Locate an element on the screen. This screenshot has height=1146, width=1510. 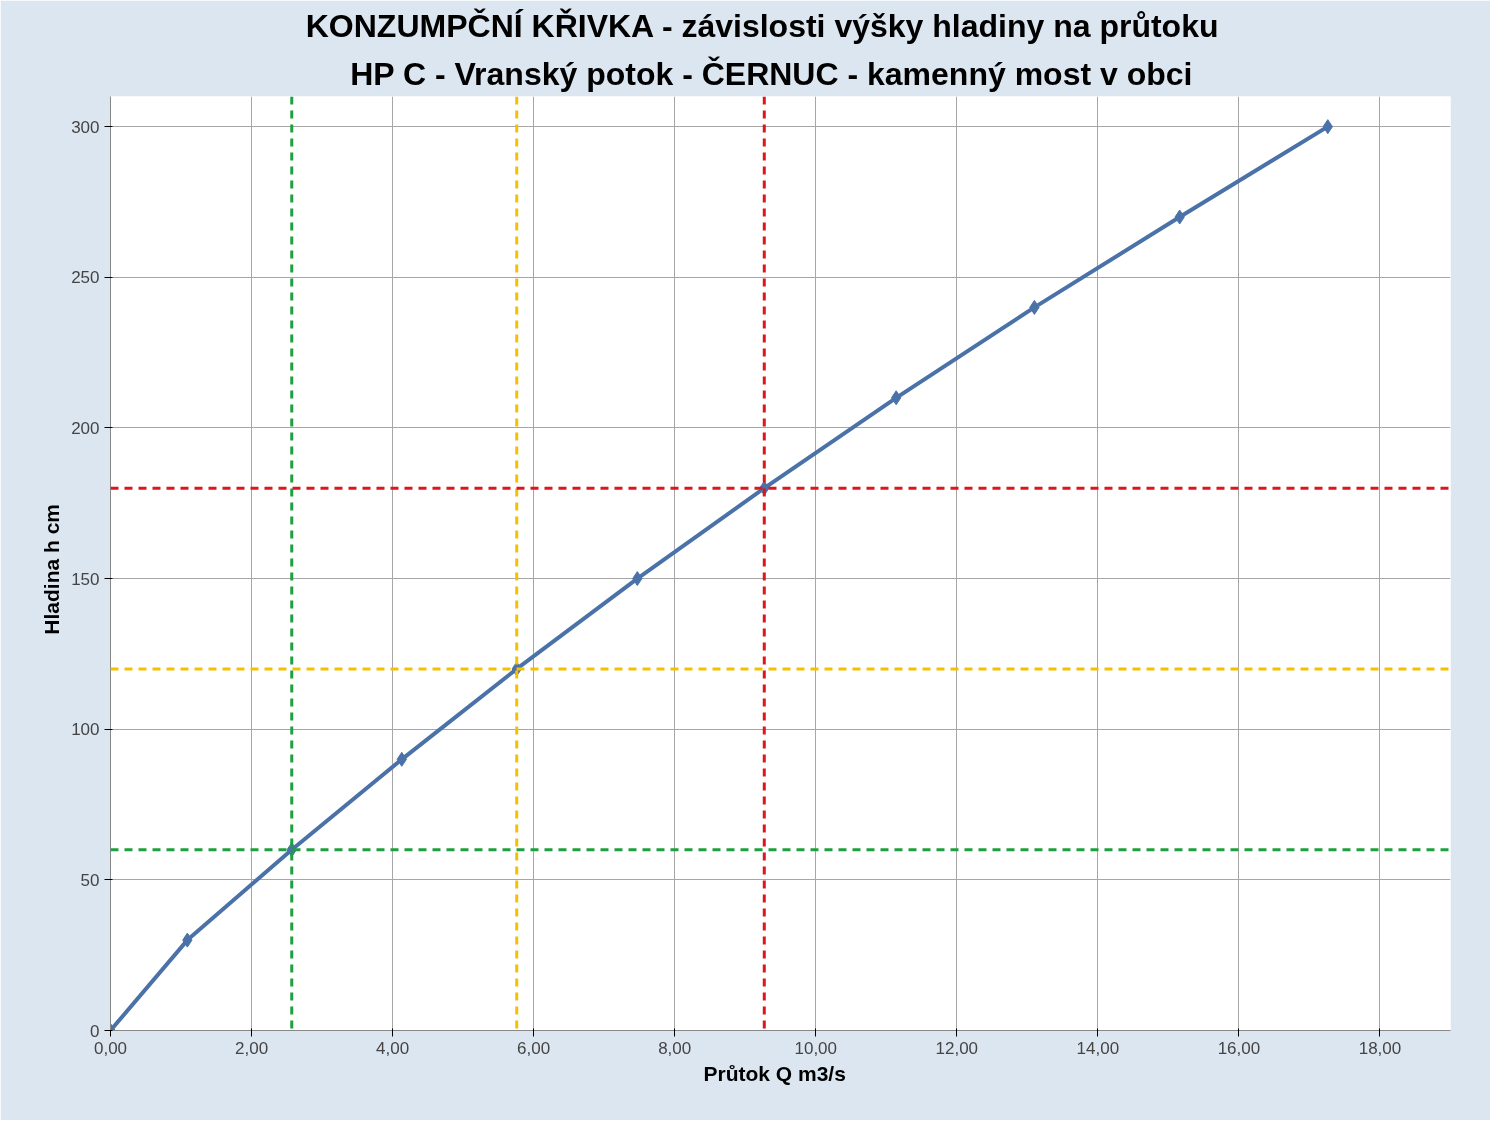
y-tick-label: 200 is located at coordinates (85, 428).